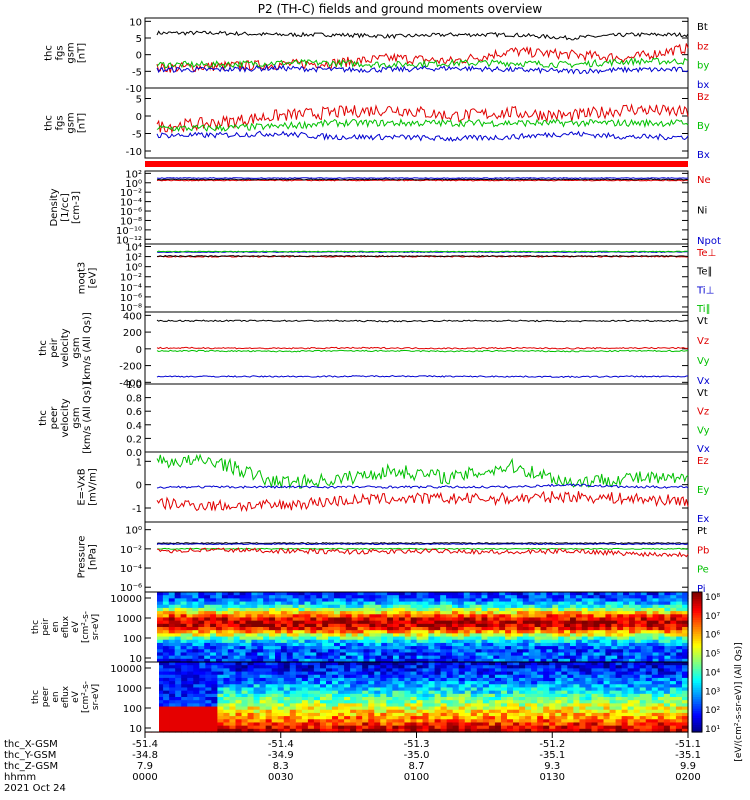  What do you see at coordinates (703, 430) in the screenshot?
I see `legend-Vy: Vy` at bounding box center [703, 430].